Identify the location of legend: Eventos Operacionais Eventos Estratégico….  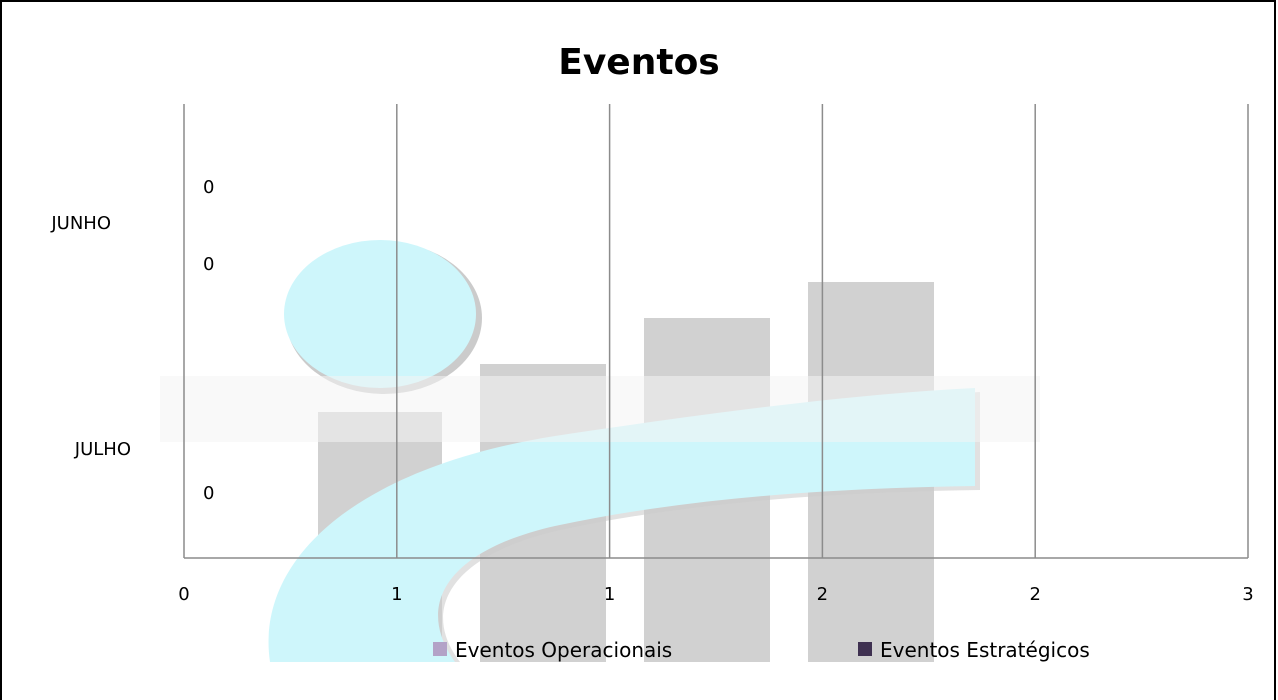
(761, 650).